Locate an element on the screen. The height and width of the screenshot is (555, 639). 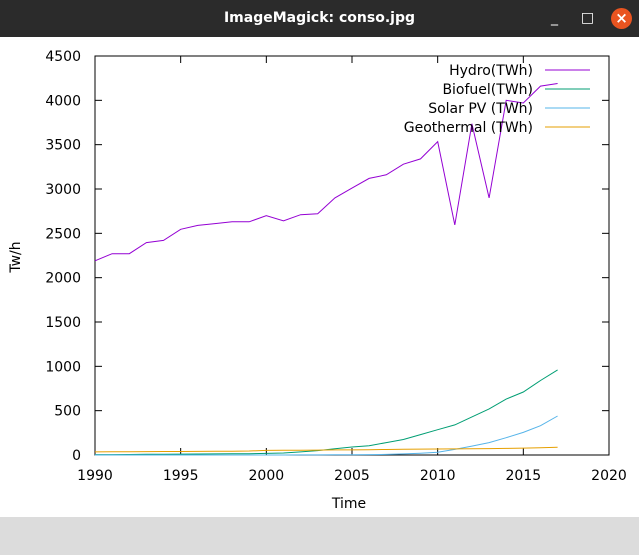
x-tick-label: 2010 is located at coordinates (438, 476).